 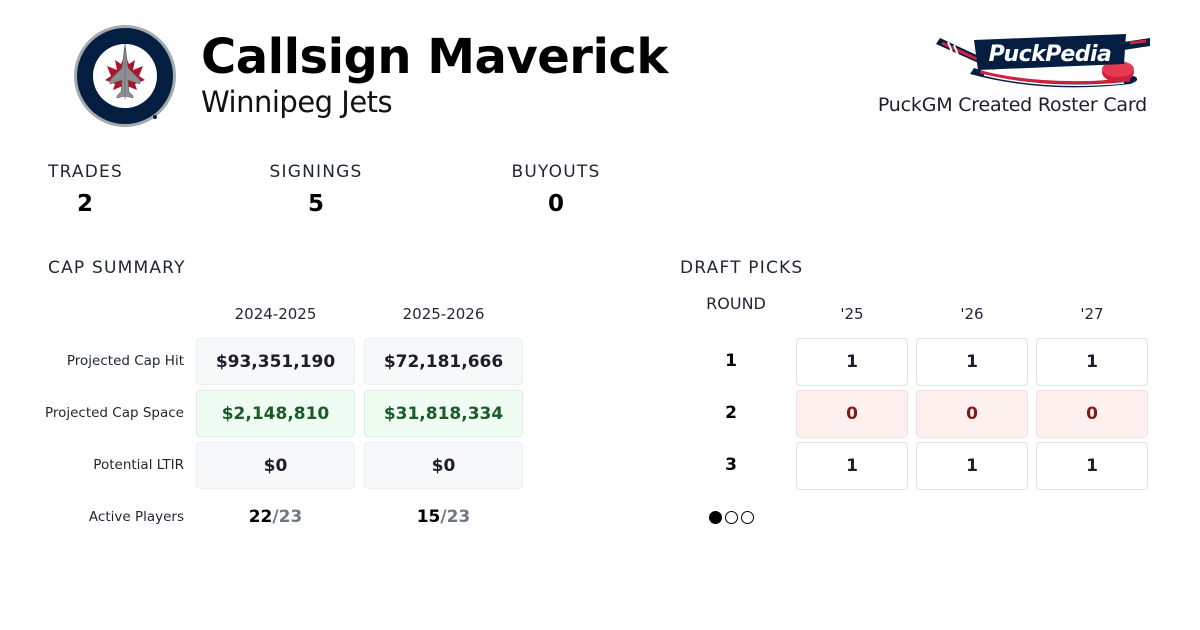 What do you see at coordinates (1092, 314) in the screenshot?
I see `year-header: '27` at bounding box center [1092, 314].